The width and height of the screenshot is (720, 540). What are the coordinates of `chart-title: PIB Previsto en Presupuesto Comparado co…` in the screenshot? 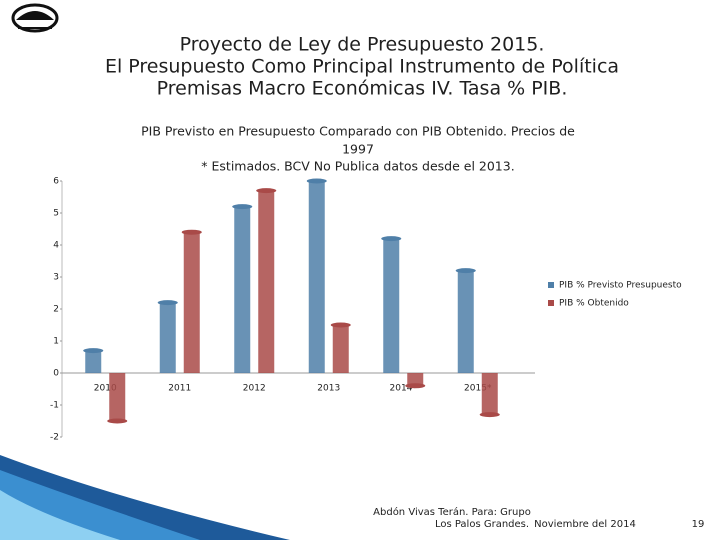 It's located at (358, 131).